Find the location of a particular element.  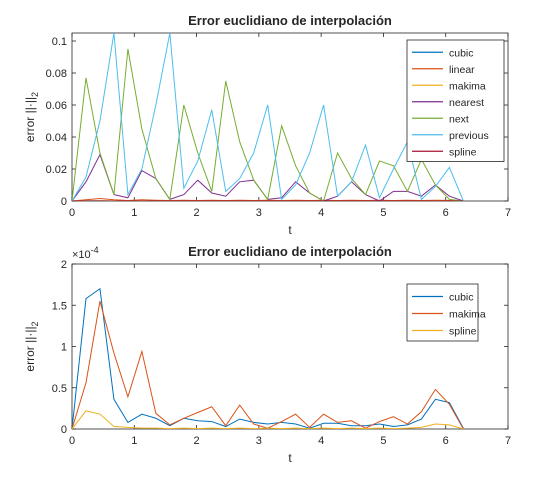

legend-label-next: next is located at coordinates (459, 119).